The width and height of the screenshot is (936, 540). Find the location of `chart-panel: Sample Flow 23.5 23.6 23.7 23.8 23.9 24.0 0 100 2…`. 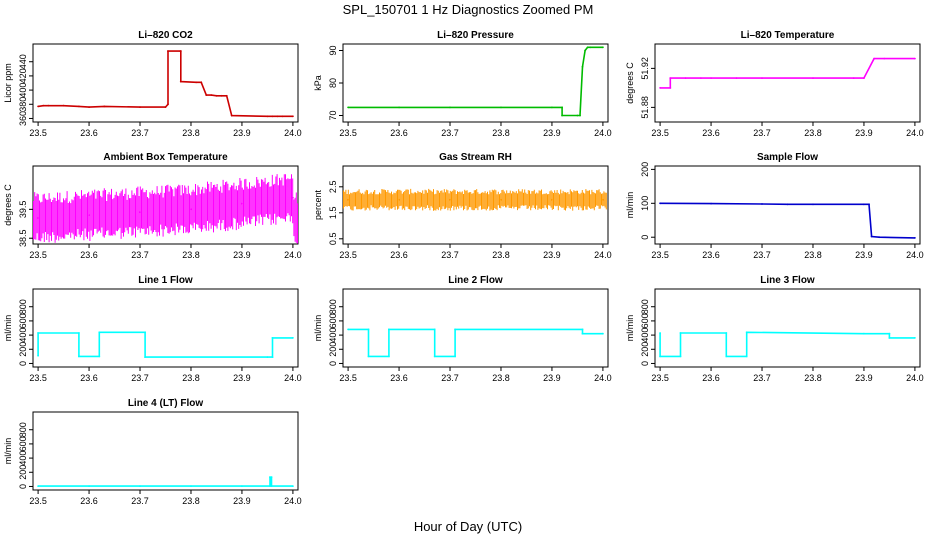

chart-panel: Sample Flow 23.5 23.6 23.7 23.8 23.9 24.0 0 100 2… is located at coordinates (774, 206).